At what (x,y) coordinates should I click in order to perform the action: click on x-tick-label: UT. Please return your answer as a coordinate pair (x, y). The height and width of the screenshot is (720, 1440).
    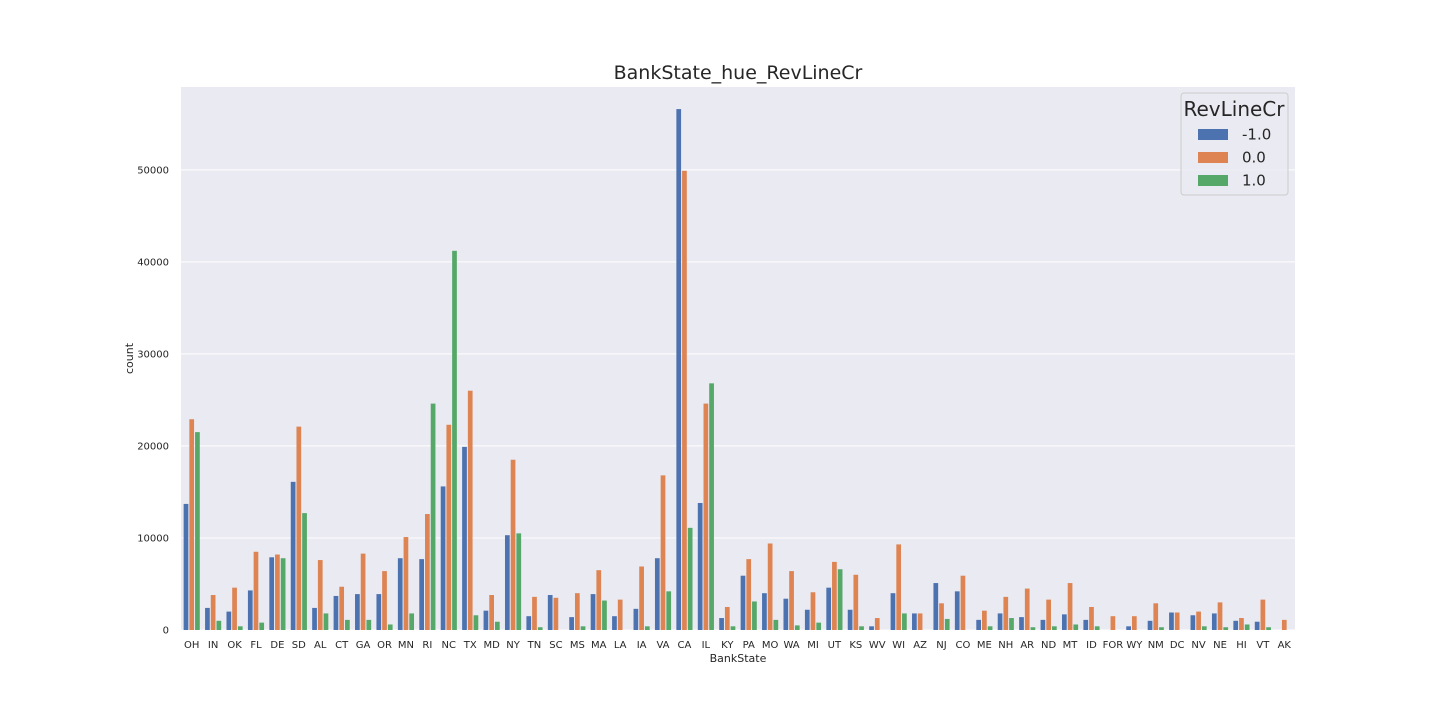
    Looking at the image, I should click on (835, 645).